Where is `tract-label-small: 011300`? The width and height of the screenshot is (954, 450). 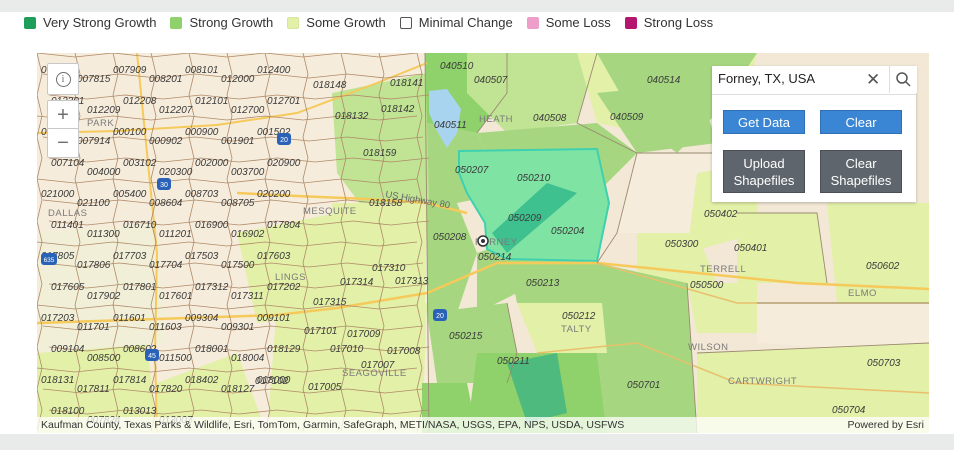
tract-label-small: 011300 is located at coordinates (103, 234).